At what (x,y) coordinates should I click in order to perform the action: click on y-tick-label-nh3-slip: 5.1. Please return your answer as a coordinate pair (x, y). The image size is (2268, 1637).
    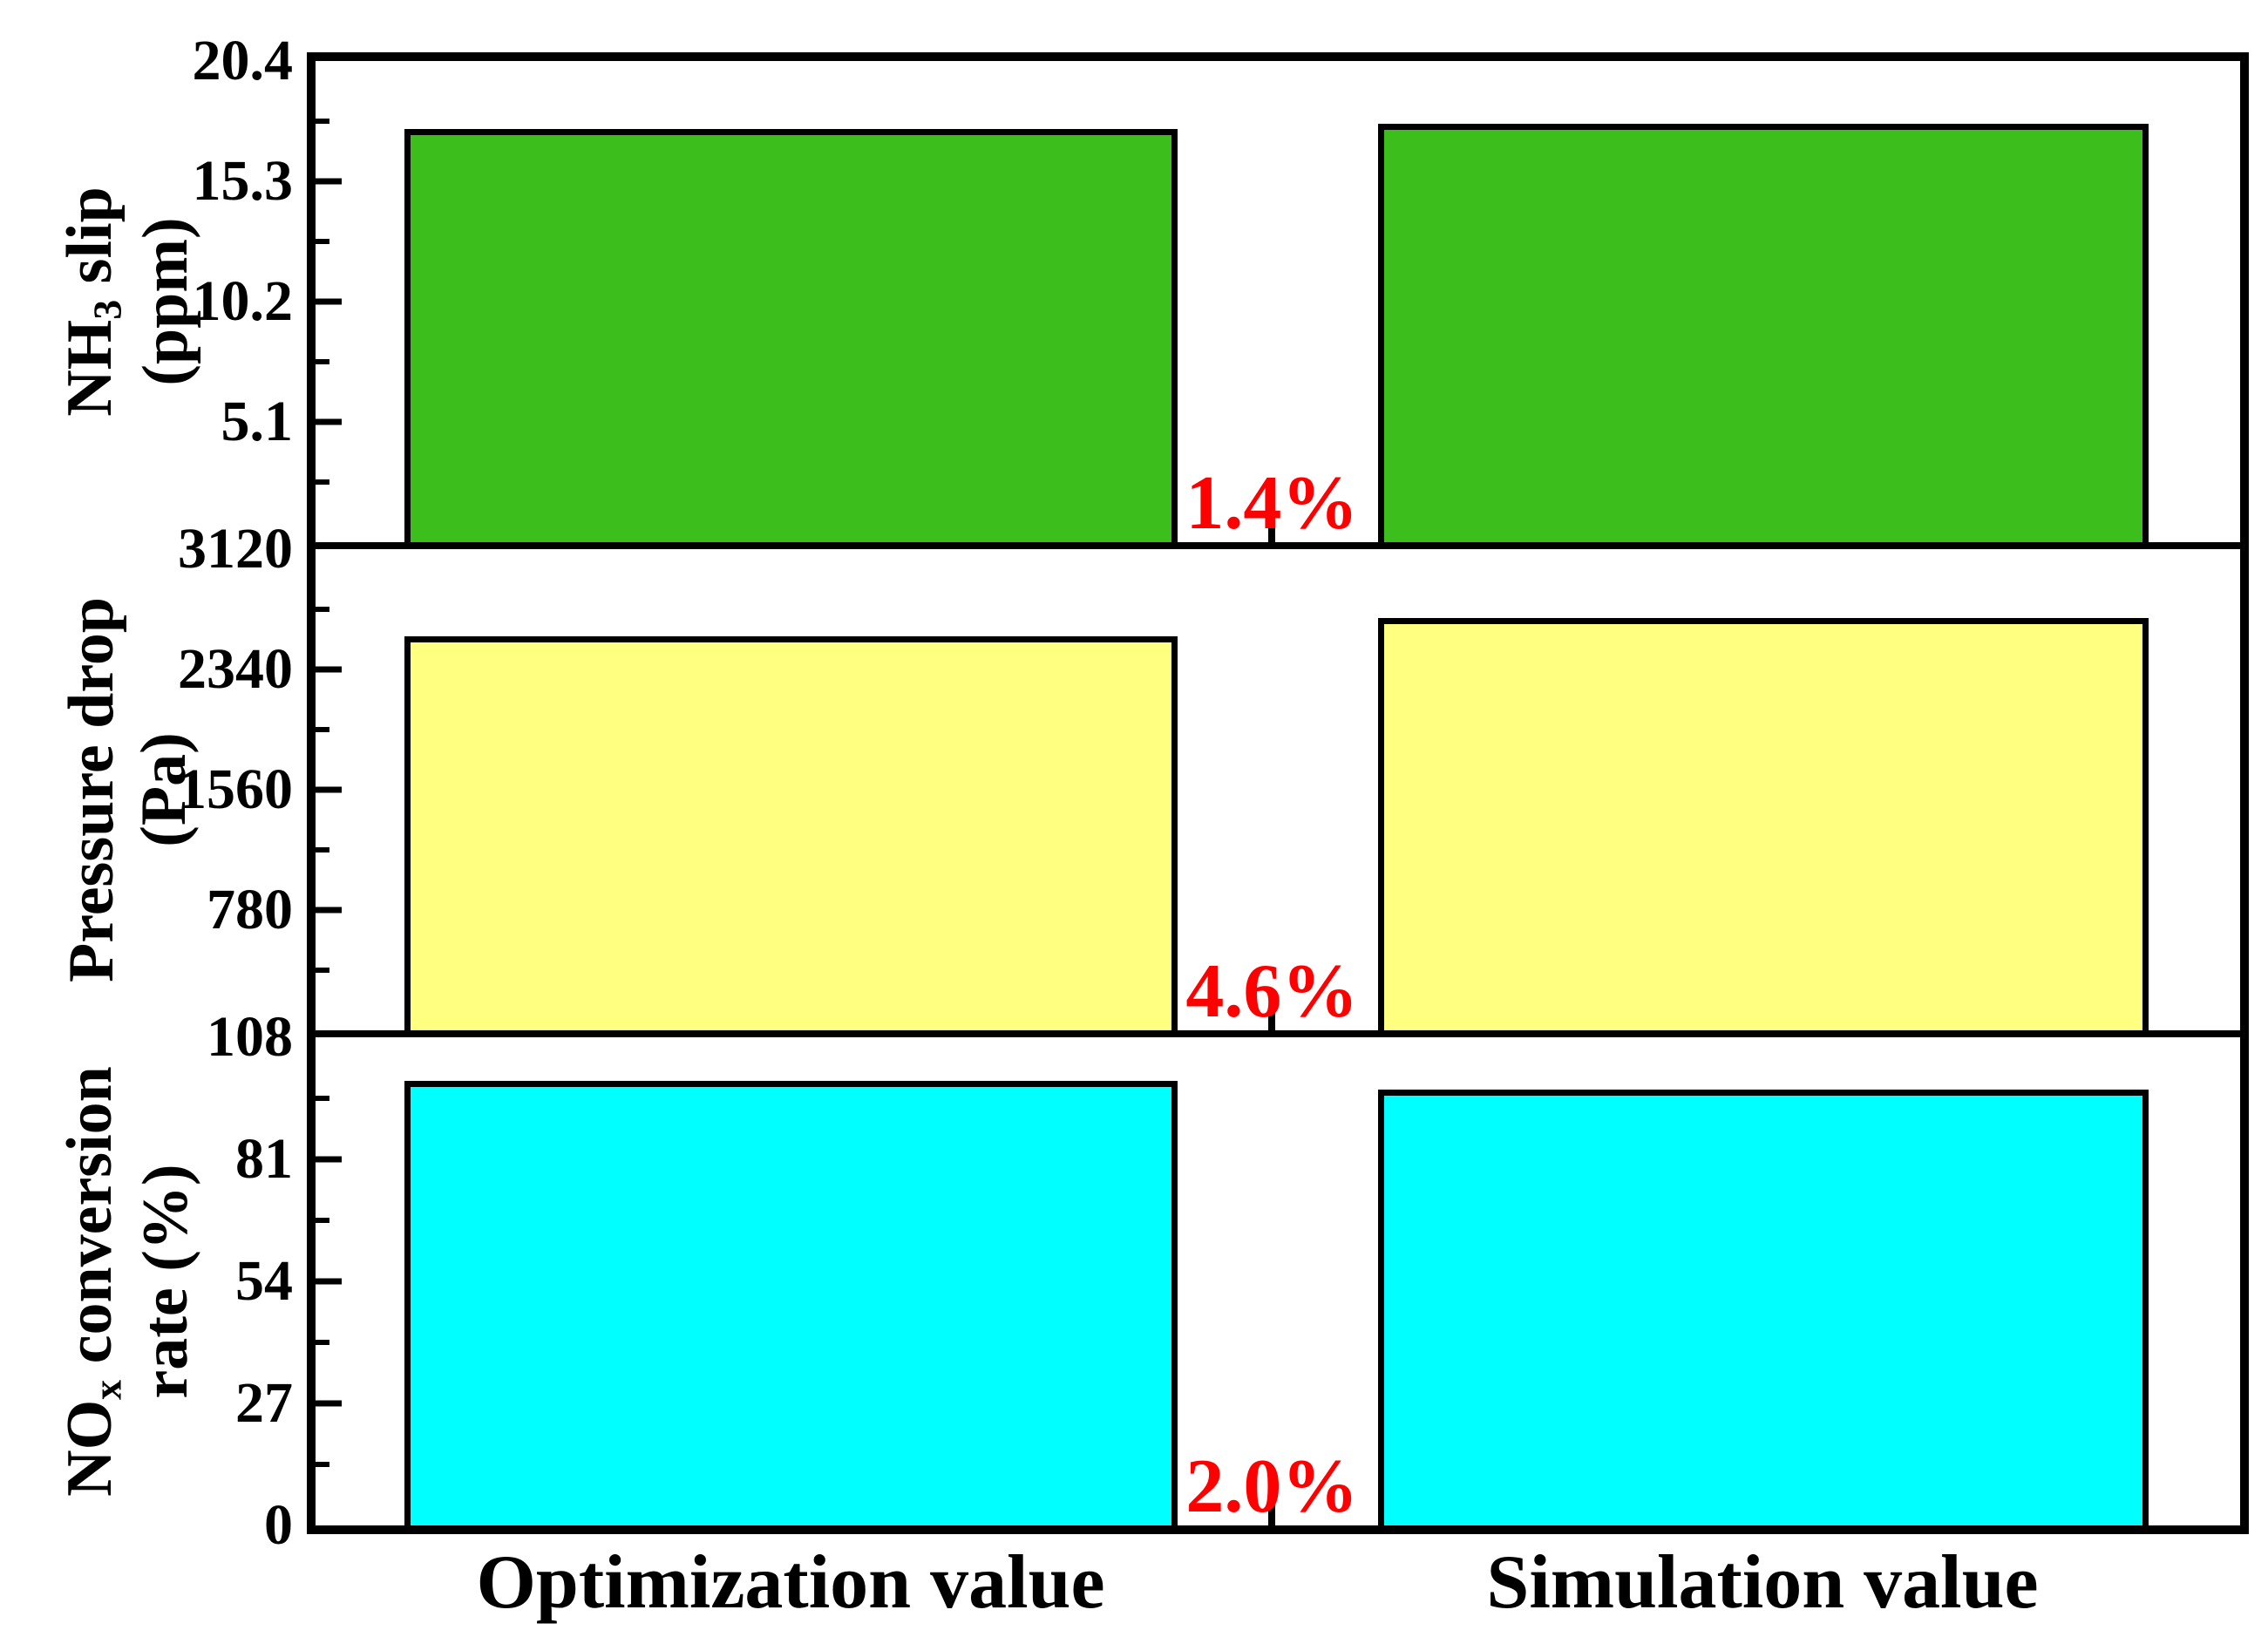
    Looking at the image, I should click on (258, 421).